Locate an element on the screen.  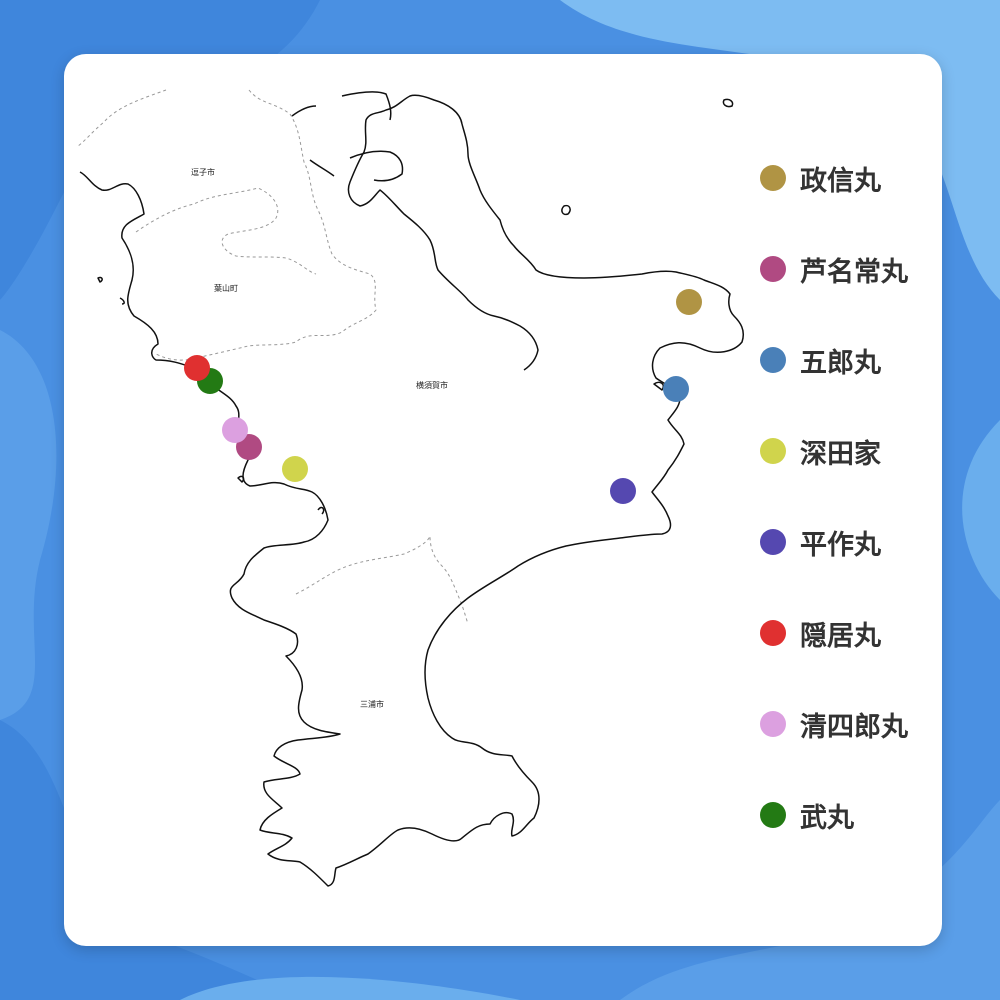
legend-dot-goro is located at coordinates (773, 360).